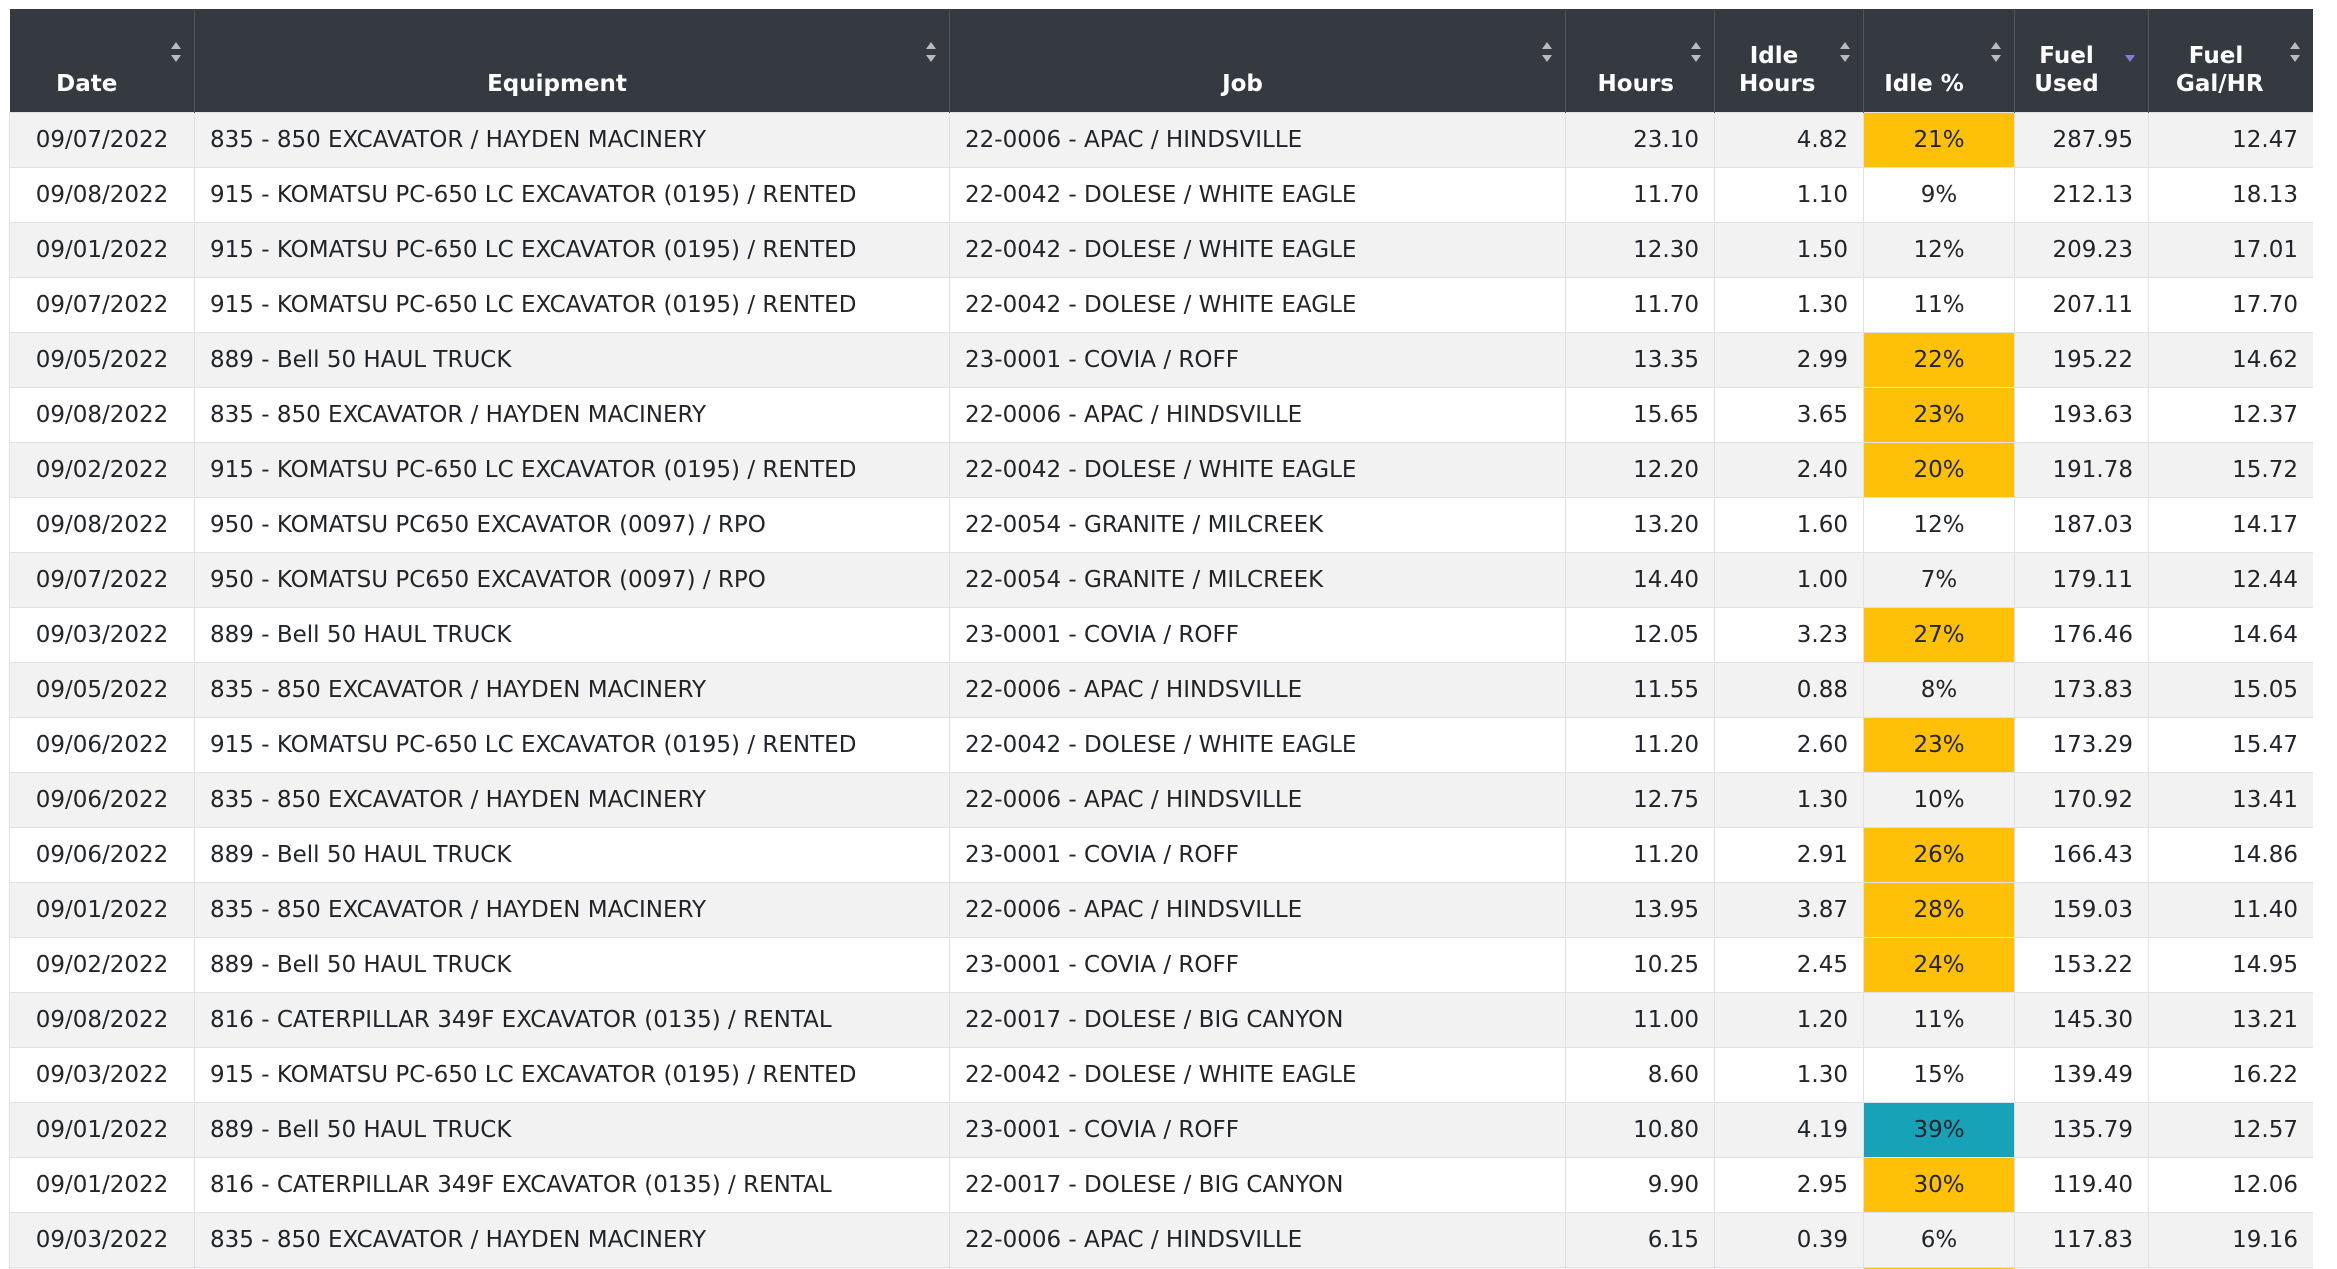 The image size is (2337, 1269). Describe the element at coordinates (572, 360) in the screenshot. I see `table-cell: 889 - Bell 50 HAUL TRUCK` at that location.